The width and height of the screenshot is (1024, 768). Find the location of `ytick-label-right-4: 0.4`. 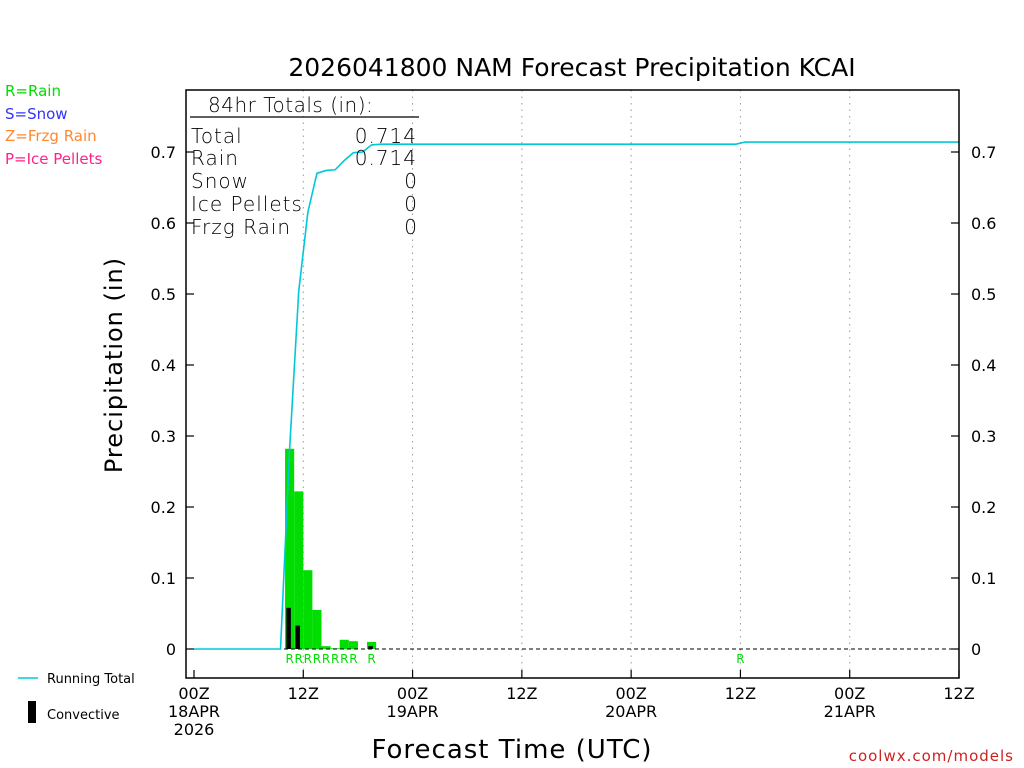

ytick-label-right-4: 0.4 is located at coordinates (983, 365).